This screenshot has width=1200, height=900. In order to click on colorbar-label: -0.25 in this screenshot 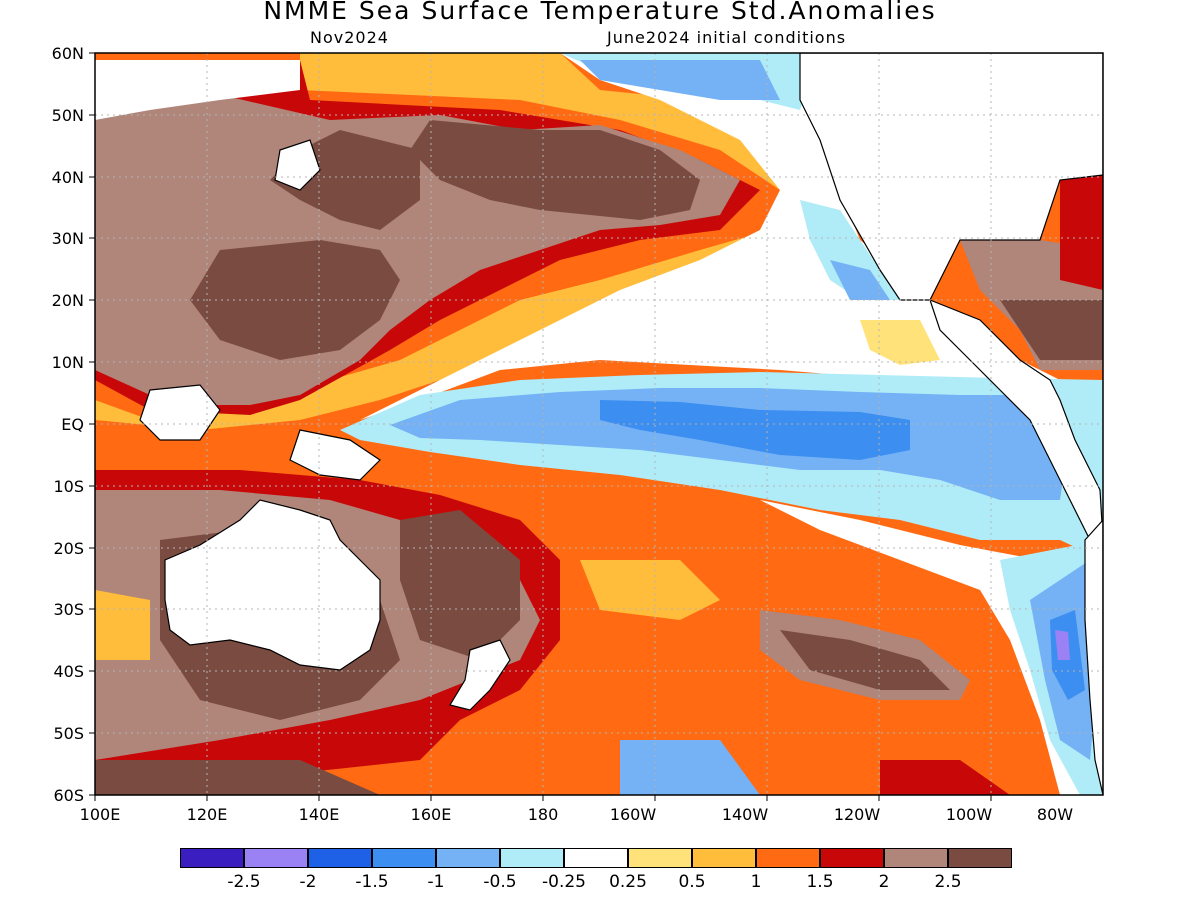, I will do `click(564, 882)`.